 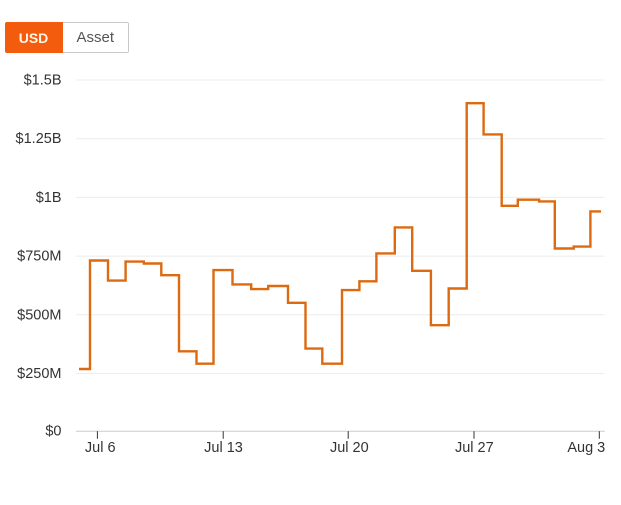 I want to click on svg-text: $1.25B, so click(x=39, y=139).